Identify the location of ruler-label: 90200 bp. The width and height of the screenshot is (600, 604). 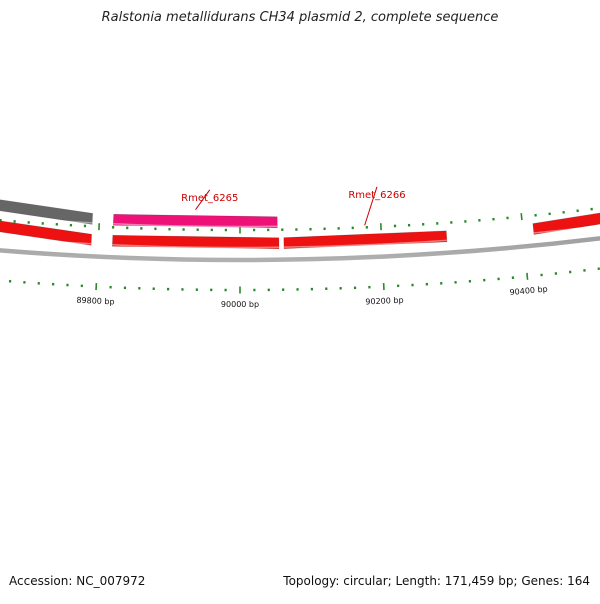
(384, 301).